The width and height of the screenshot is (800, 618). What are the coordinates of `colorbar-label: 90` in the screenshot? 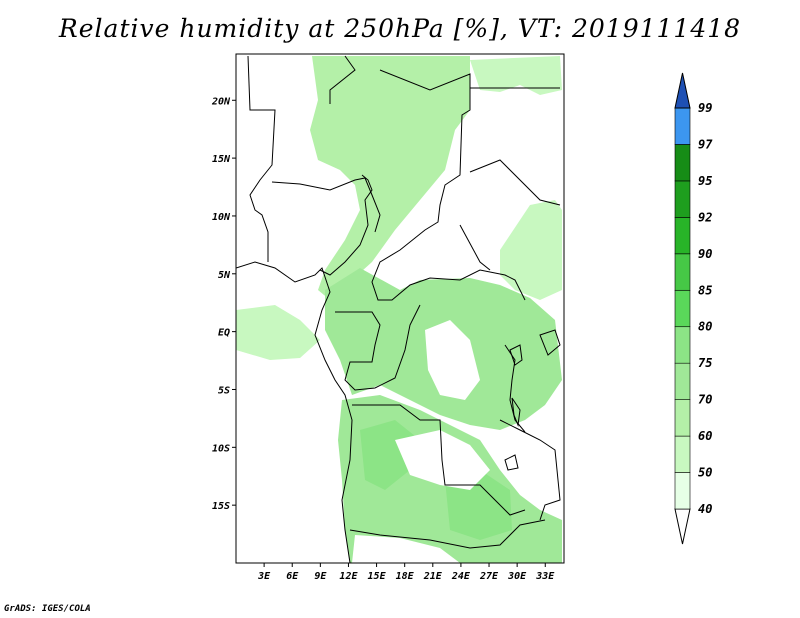 It's located at (705, 254).